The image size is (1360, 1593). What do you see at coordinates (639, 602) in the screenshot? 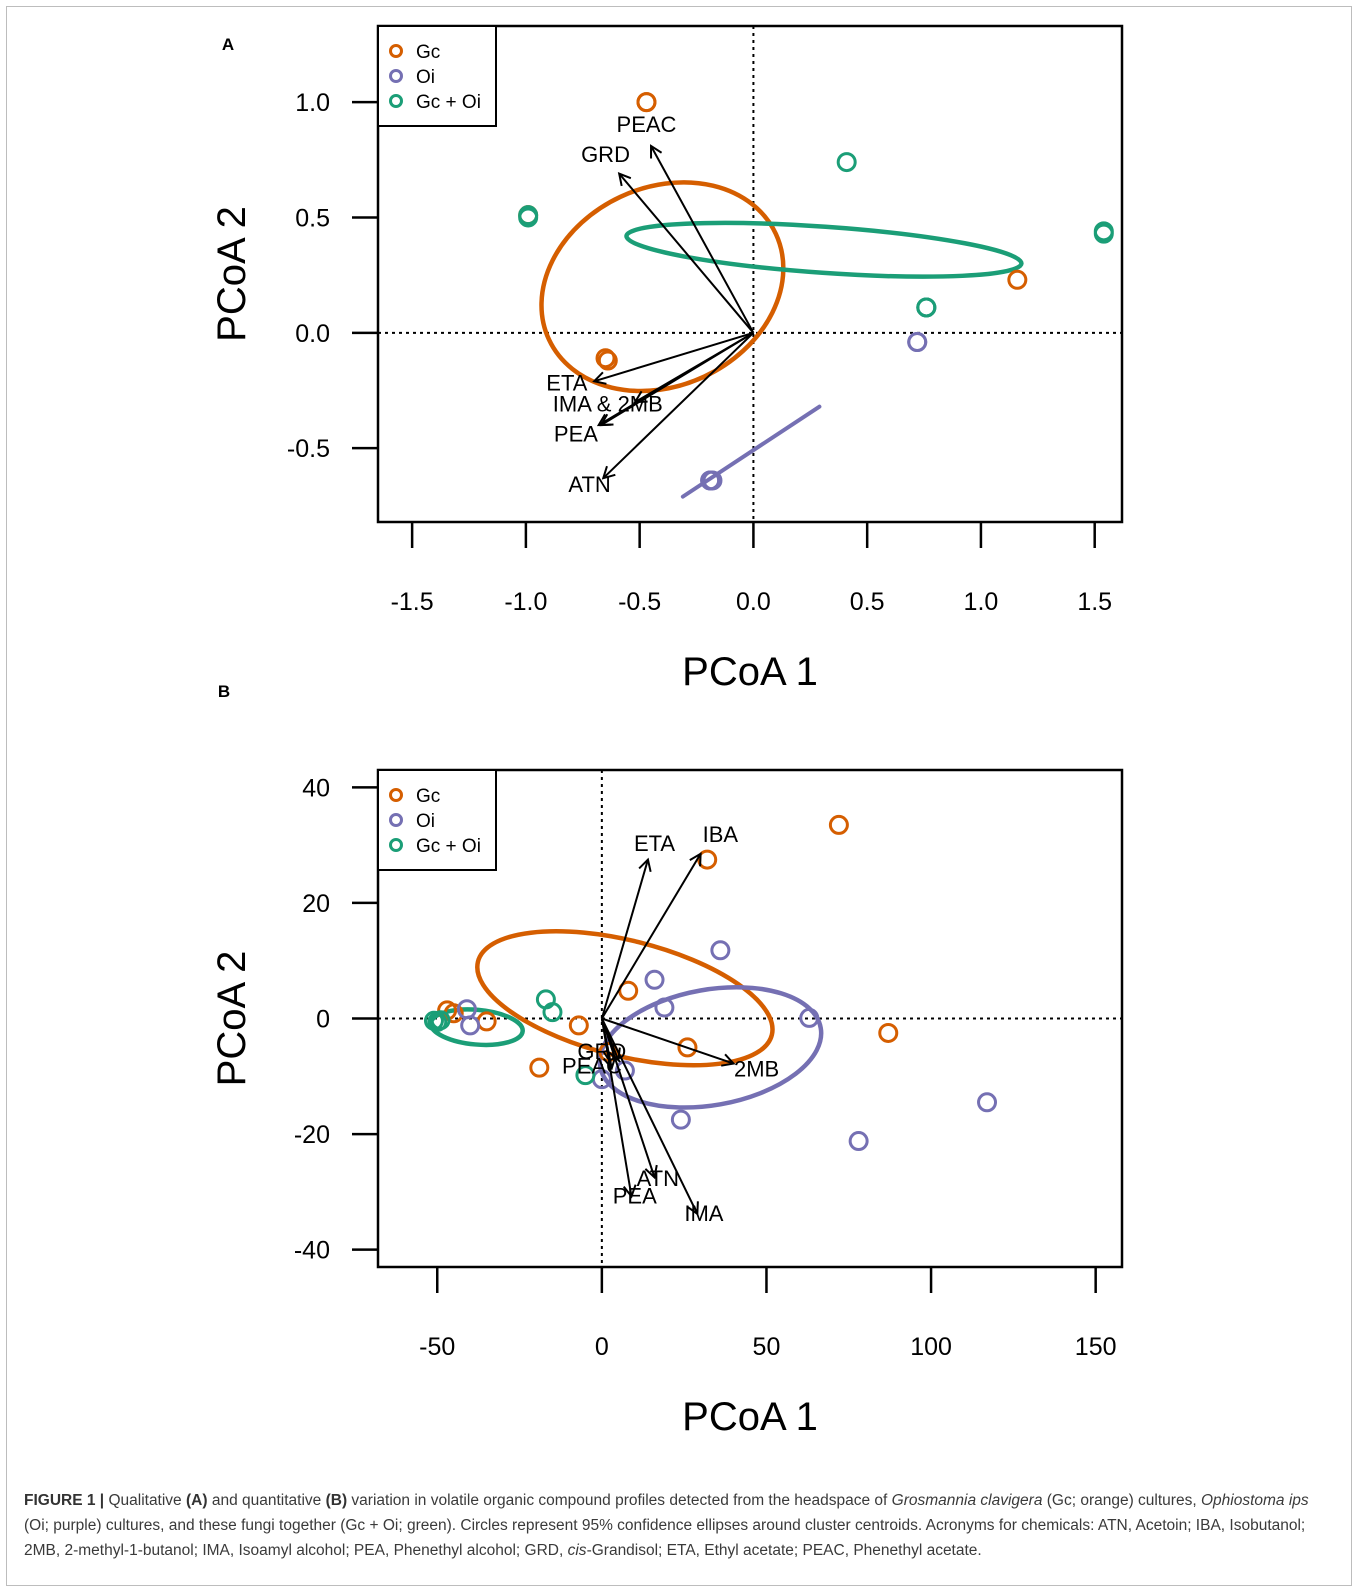
I see `x-tick-label: -0.5` at bounding box center [639, 602].